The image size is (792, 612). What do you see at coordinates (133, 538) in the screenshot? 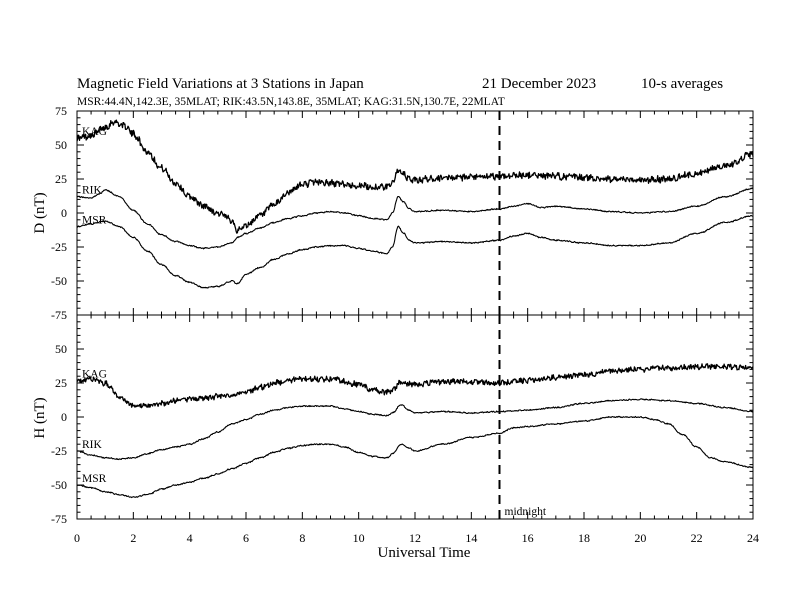
I see `x-tick-label: 2` at bounding box center [133, 538].